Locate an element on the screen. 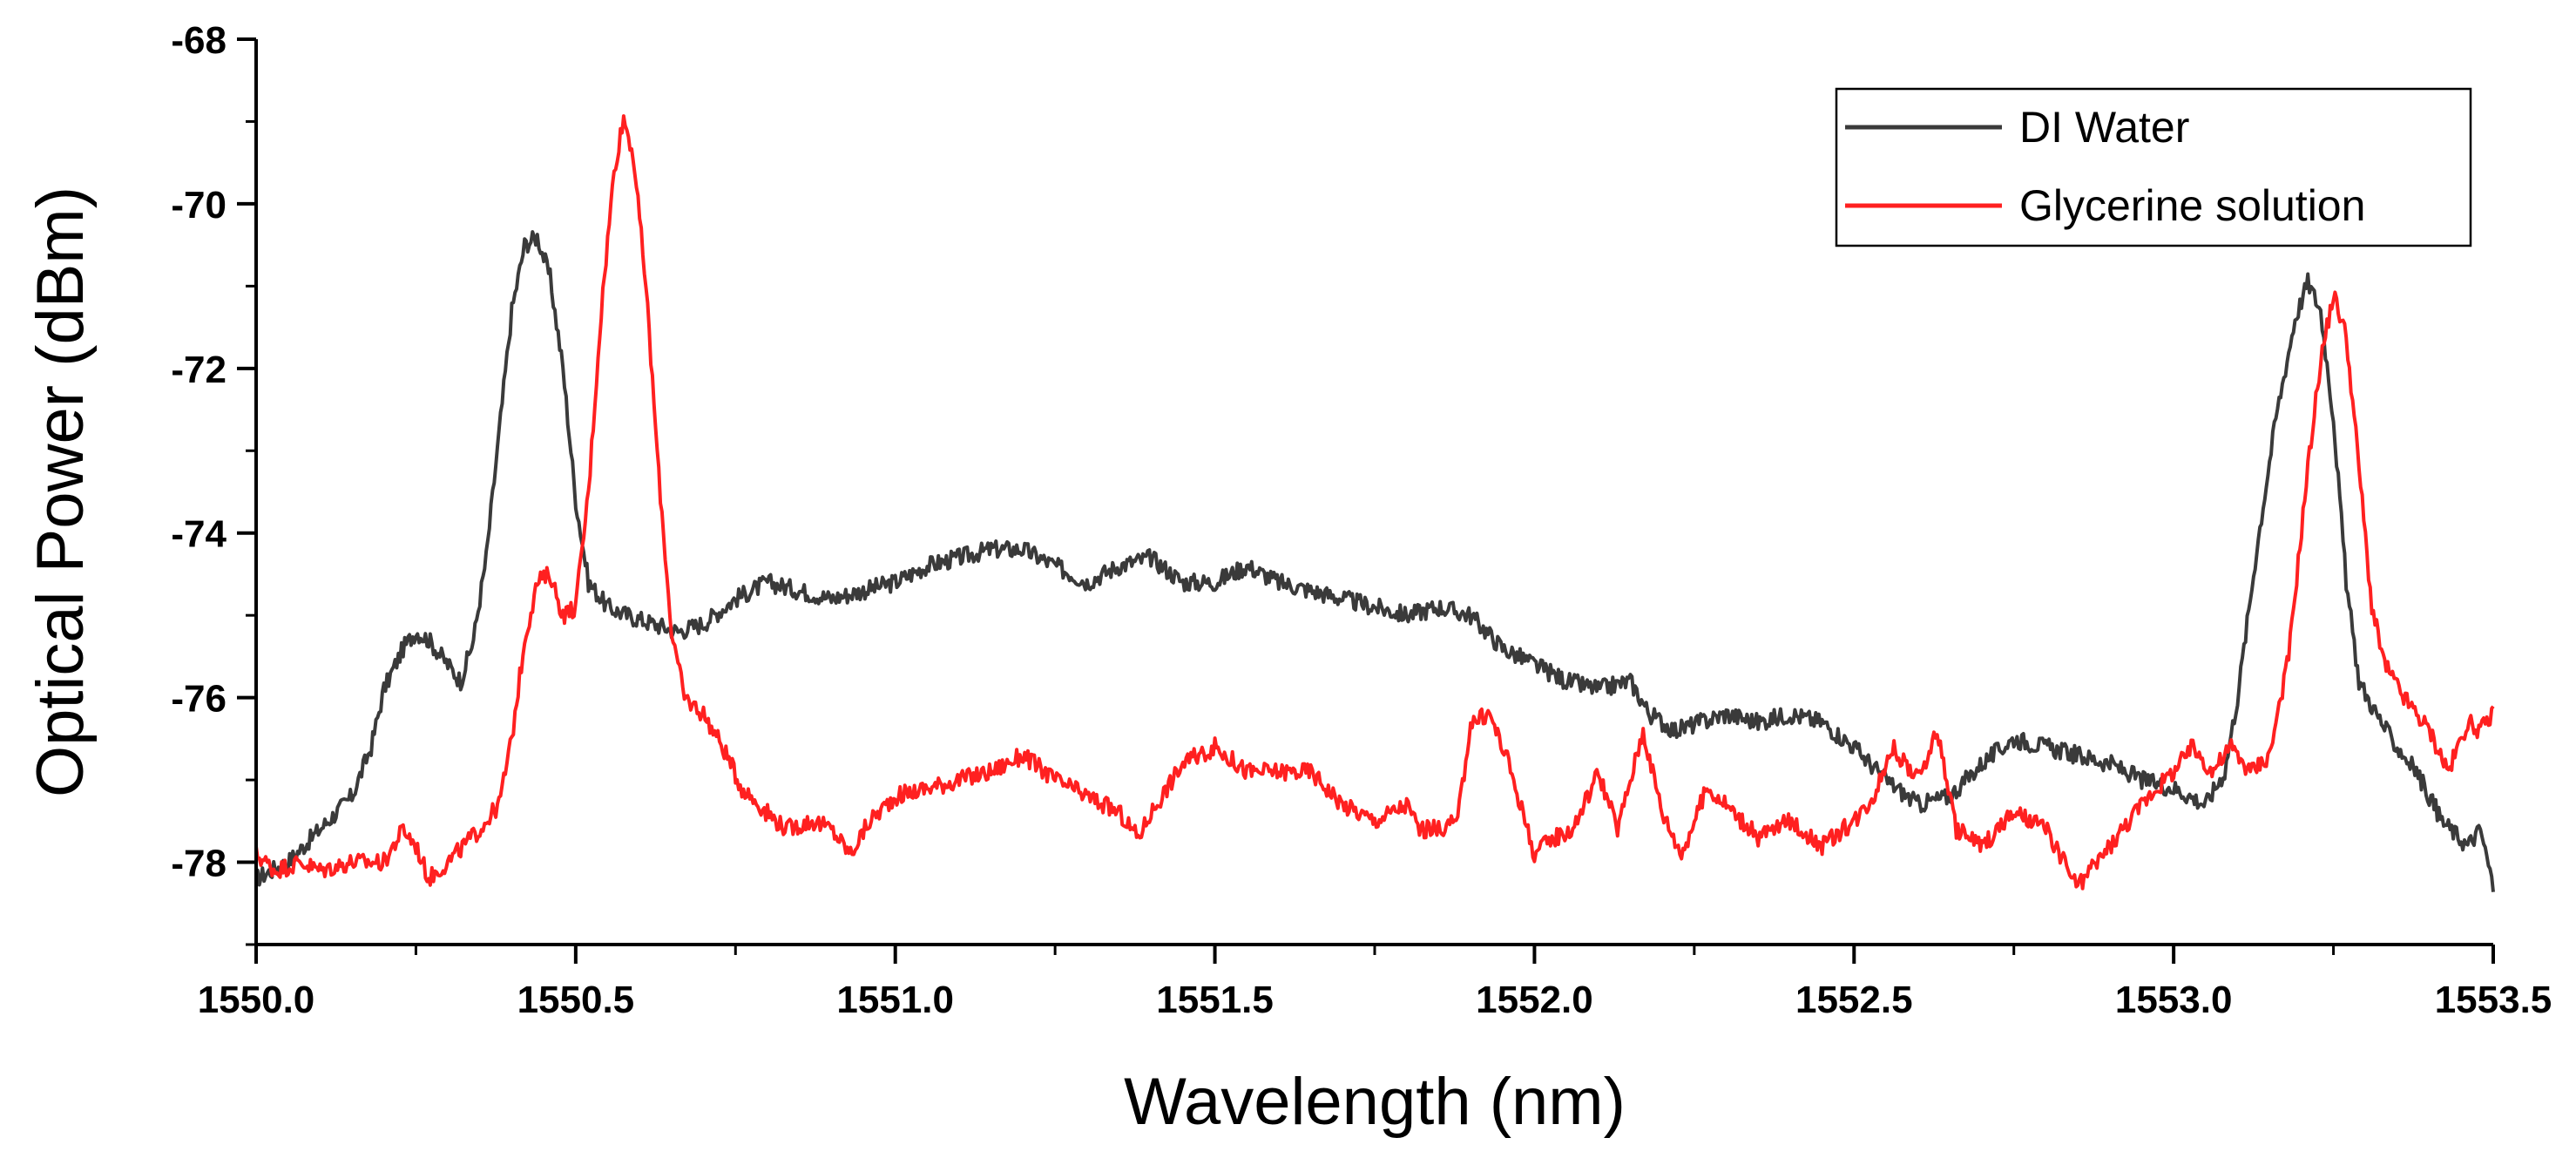 This screenshot has height=1165, width=2576. x-tick-label: 1551.0 is located at coordinates (895, 1000).